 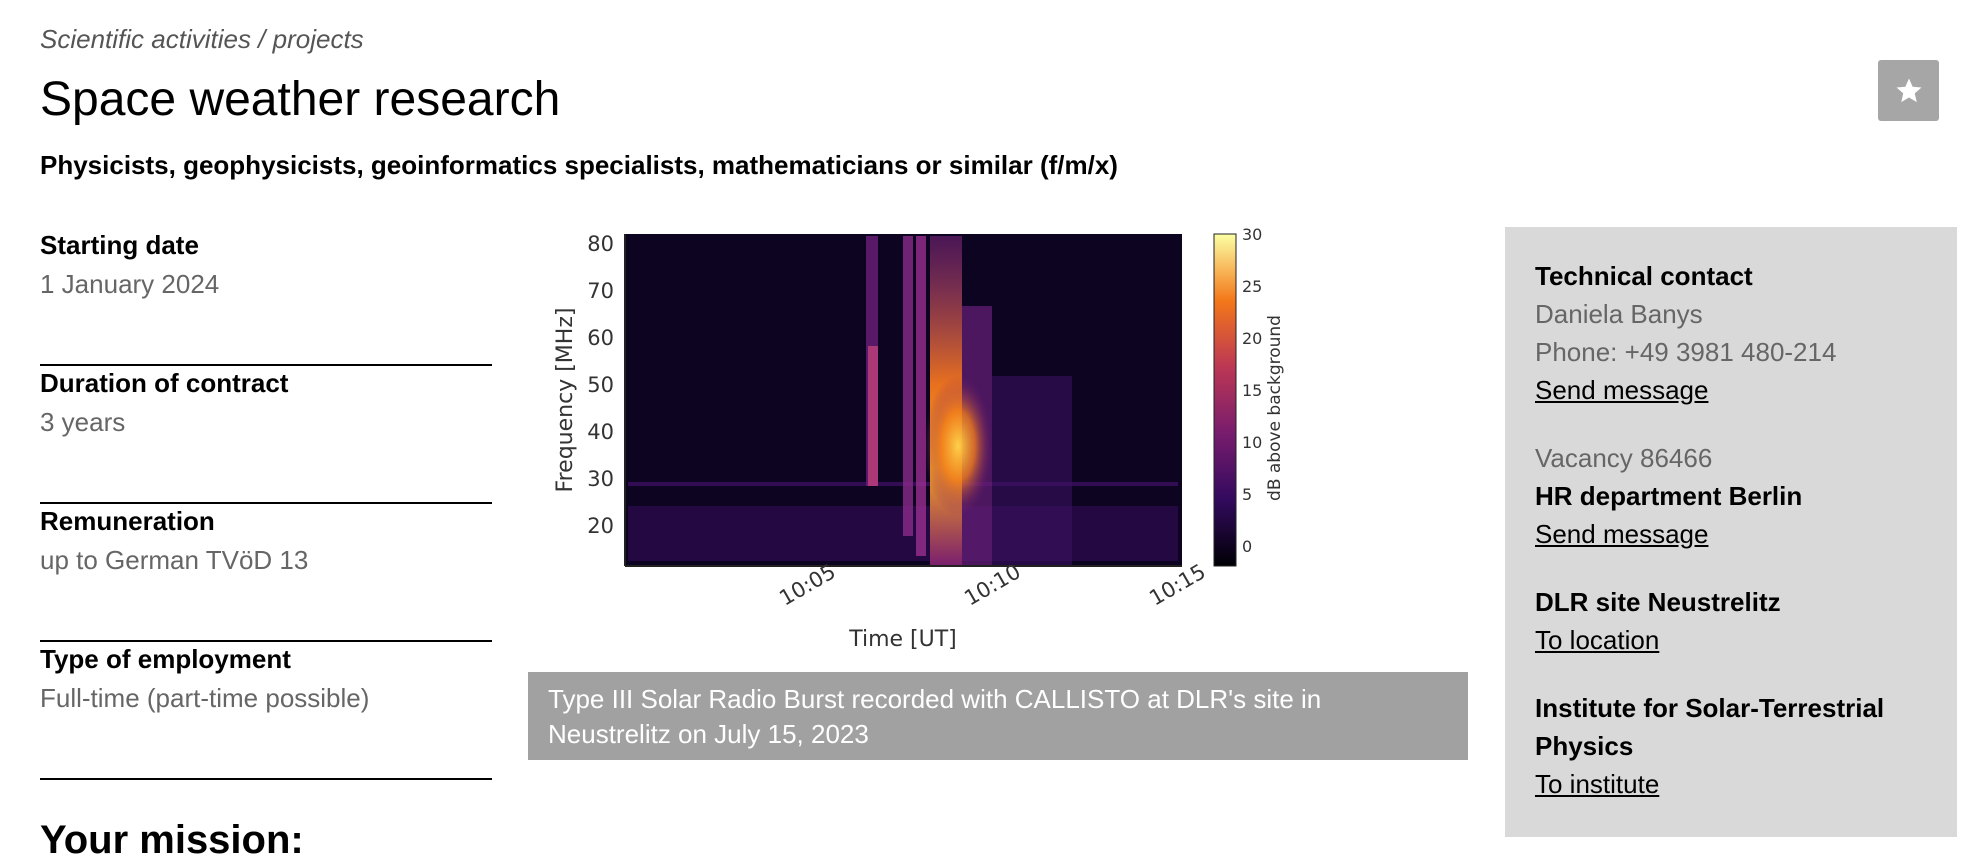 I want to click on page-title: Space weather research, so click(x=300, y=99).